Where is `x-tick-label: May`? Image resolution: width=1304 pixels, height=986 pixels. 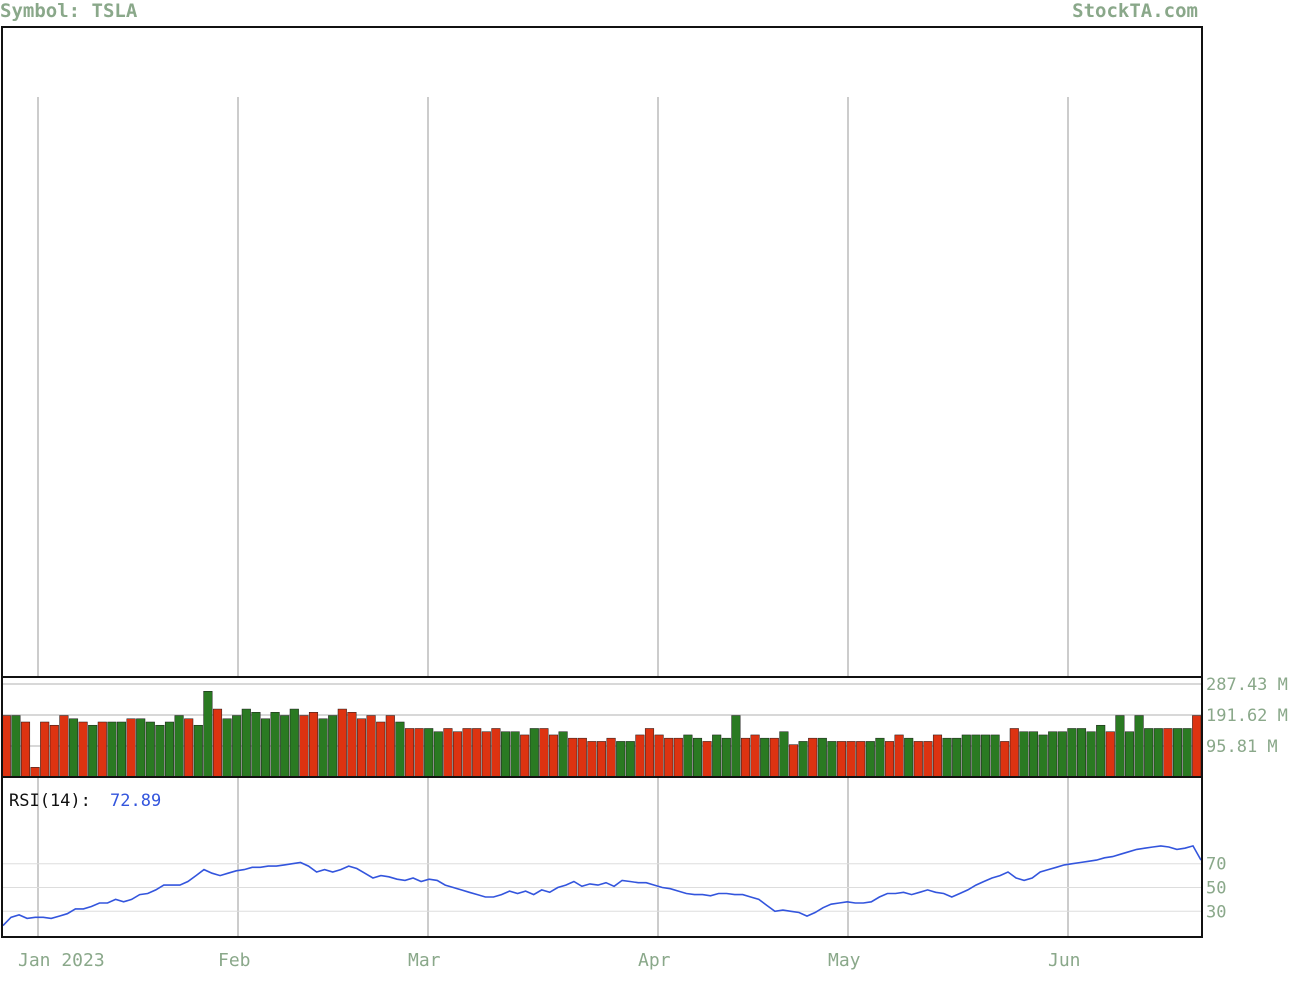 x-tick-label: May is located at coordinates (844, 960).